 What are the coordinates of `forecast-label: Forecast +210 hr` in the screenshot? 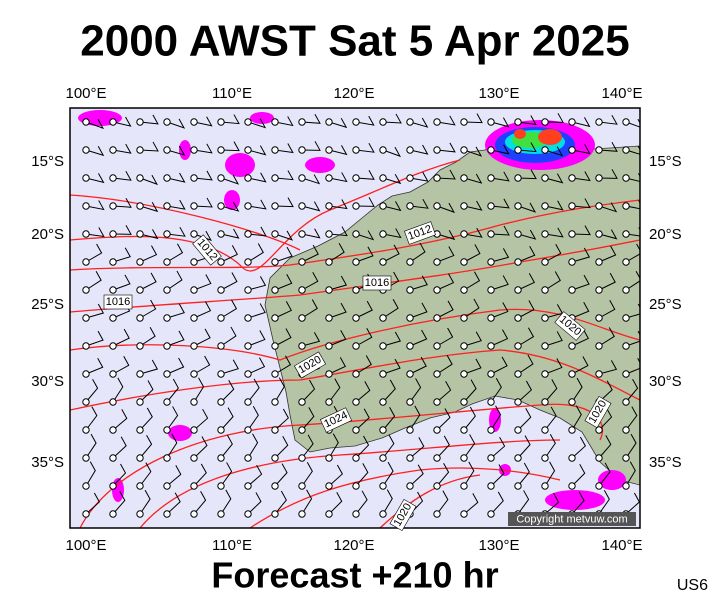 It's located at (354, 575).